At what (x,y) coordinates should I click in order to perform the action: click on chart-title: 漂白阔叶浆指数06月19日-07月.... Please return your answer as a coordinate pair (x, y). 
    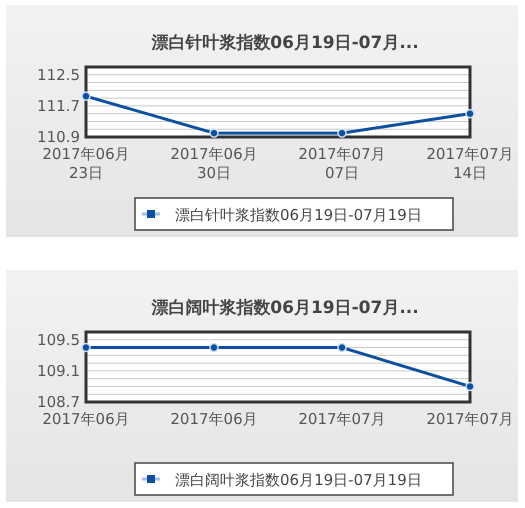
    Looking at the image, I should click on (284, 308).